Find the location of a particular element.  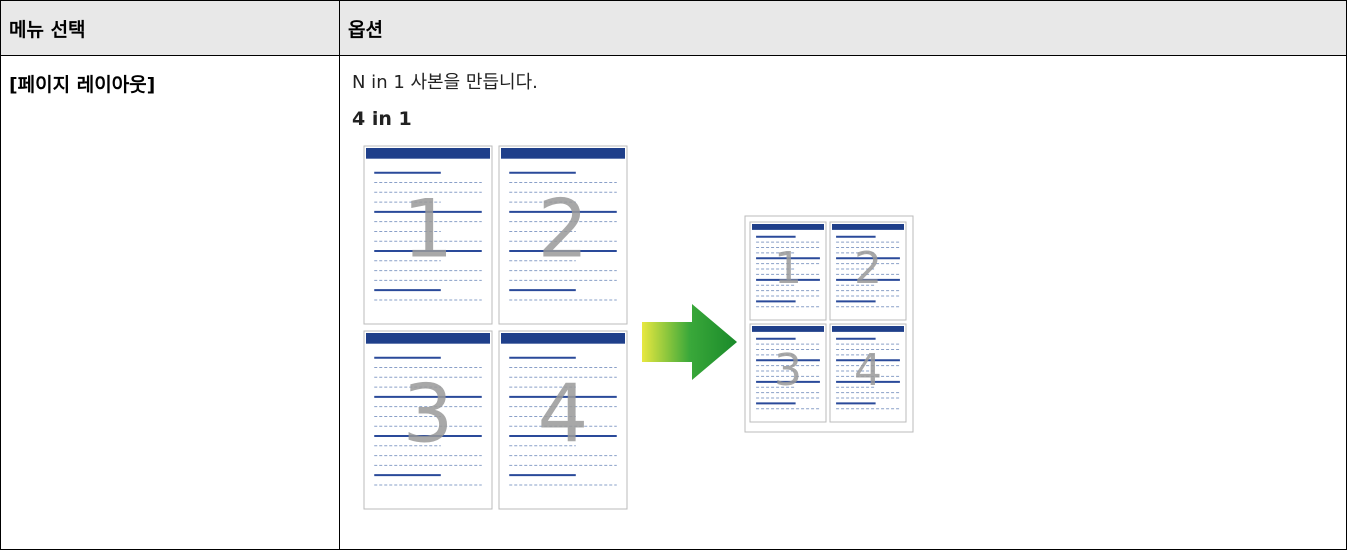

header-cell: 메뉴 선택 is located at coordinates (170, 28).